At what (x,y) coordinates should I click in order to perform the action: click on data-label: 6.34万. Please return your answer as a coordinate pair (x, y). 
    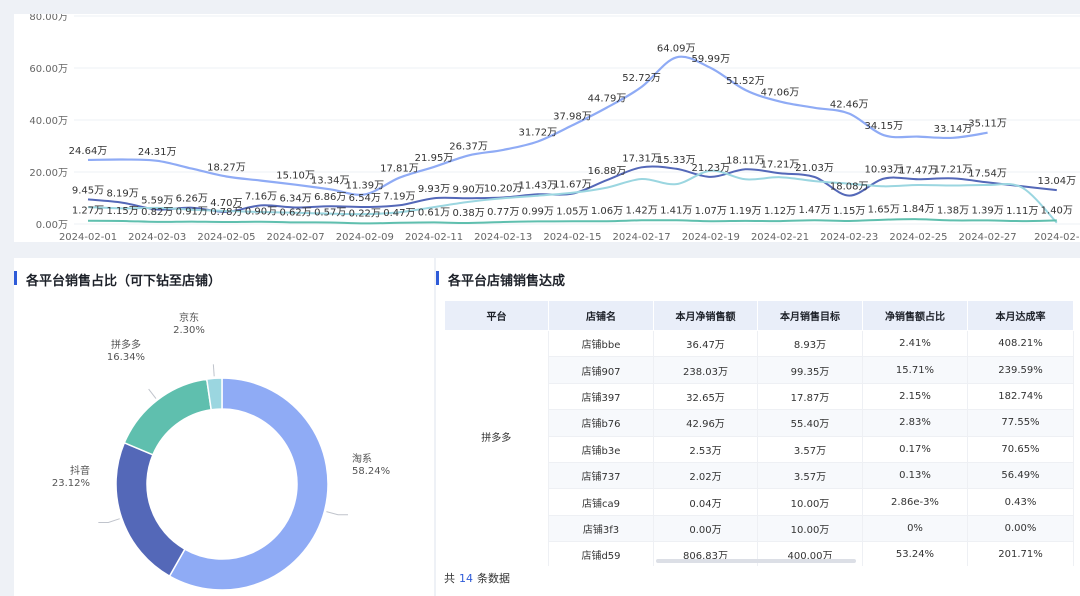
    Looking at the image, I should click on (295, 199).